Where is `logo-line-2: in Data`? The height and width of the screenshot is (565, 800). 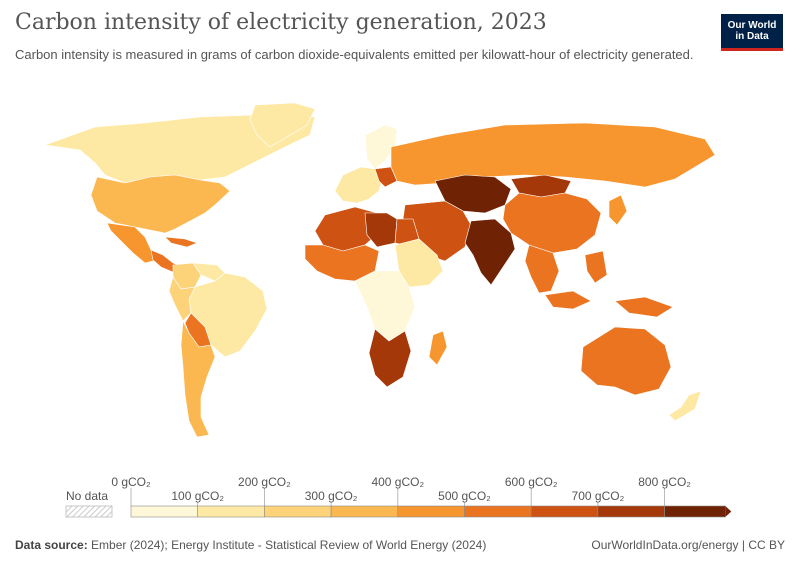 logo-line-2: in Data is located at coordinates (752, 36).